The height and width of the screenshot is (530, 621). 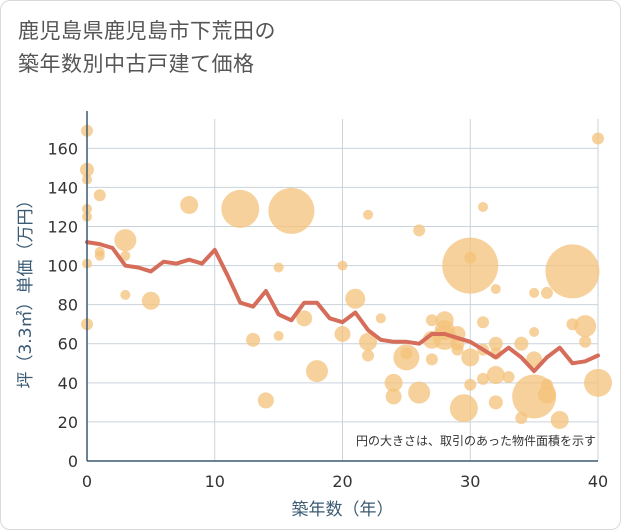 What do you see at coordinates (136, 64) in the screenshot?
I see `chart-title-line-2: 築年数別中古戸建て価格` at bounding box center [136, 64].